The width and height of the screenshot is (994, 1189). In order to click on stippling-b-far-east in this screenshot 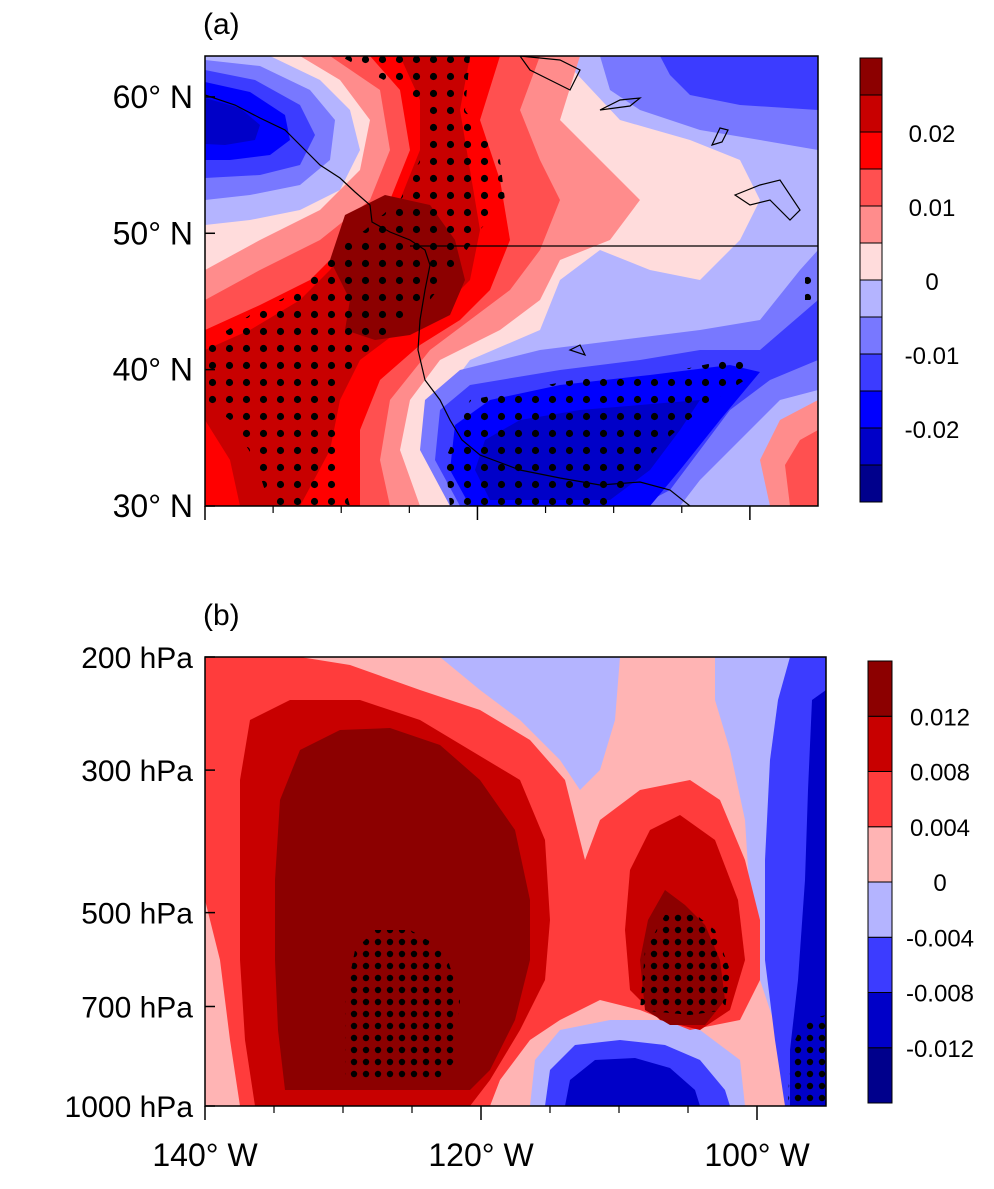, I will do `click(807, 1060)`.